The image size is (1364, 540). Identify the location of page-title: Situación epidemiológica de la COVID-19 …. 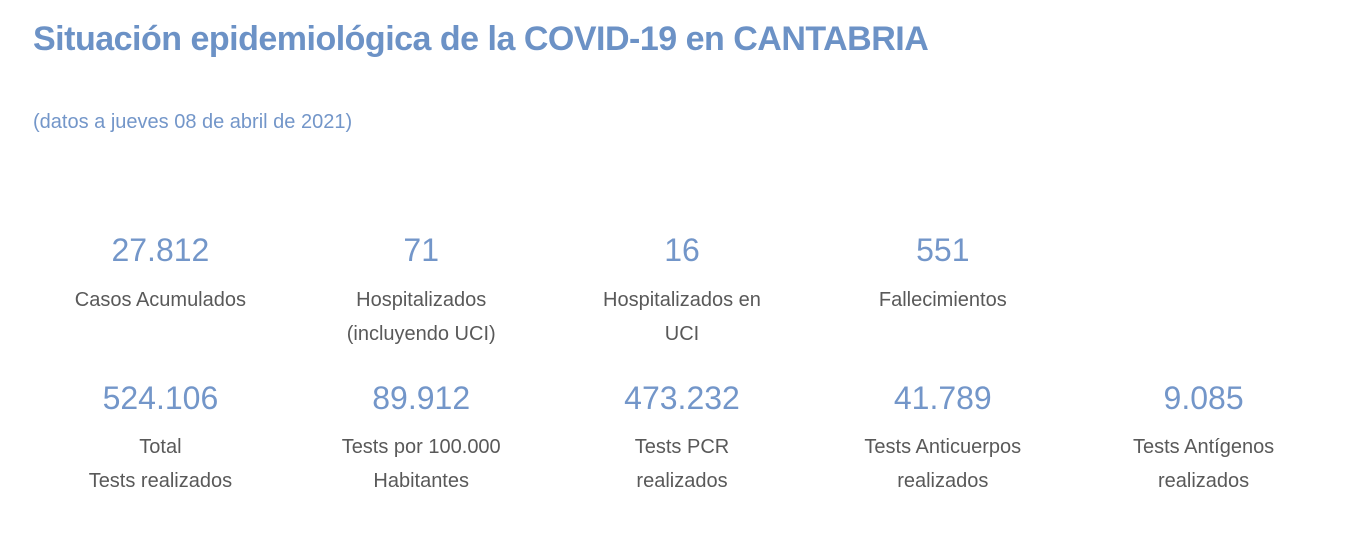
(481, 39).